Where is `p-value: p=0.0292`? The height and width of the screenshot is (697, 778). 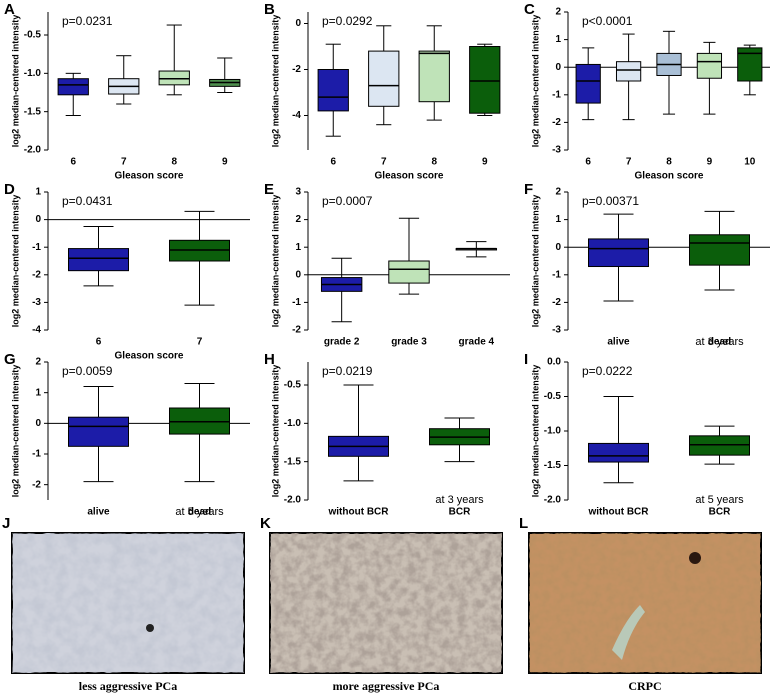
p-value: p=0.0292 is located at coordinates (347, 21).